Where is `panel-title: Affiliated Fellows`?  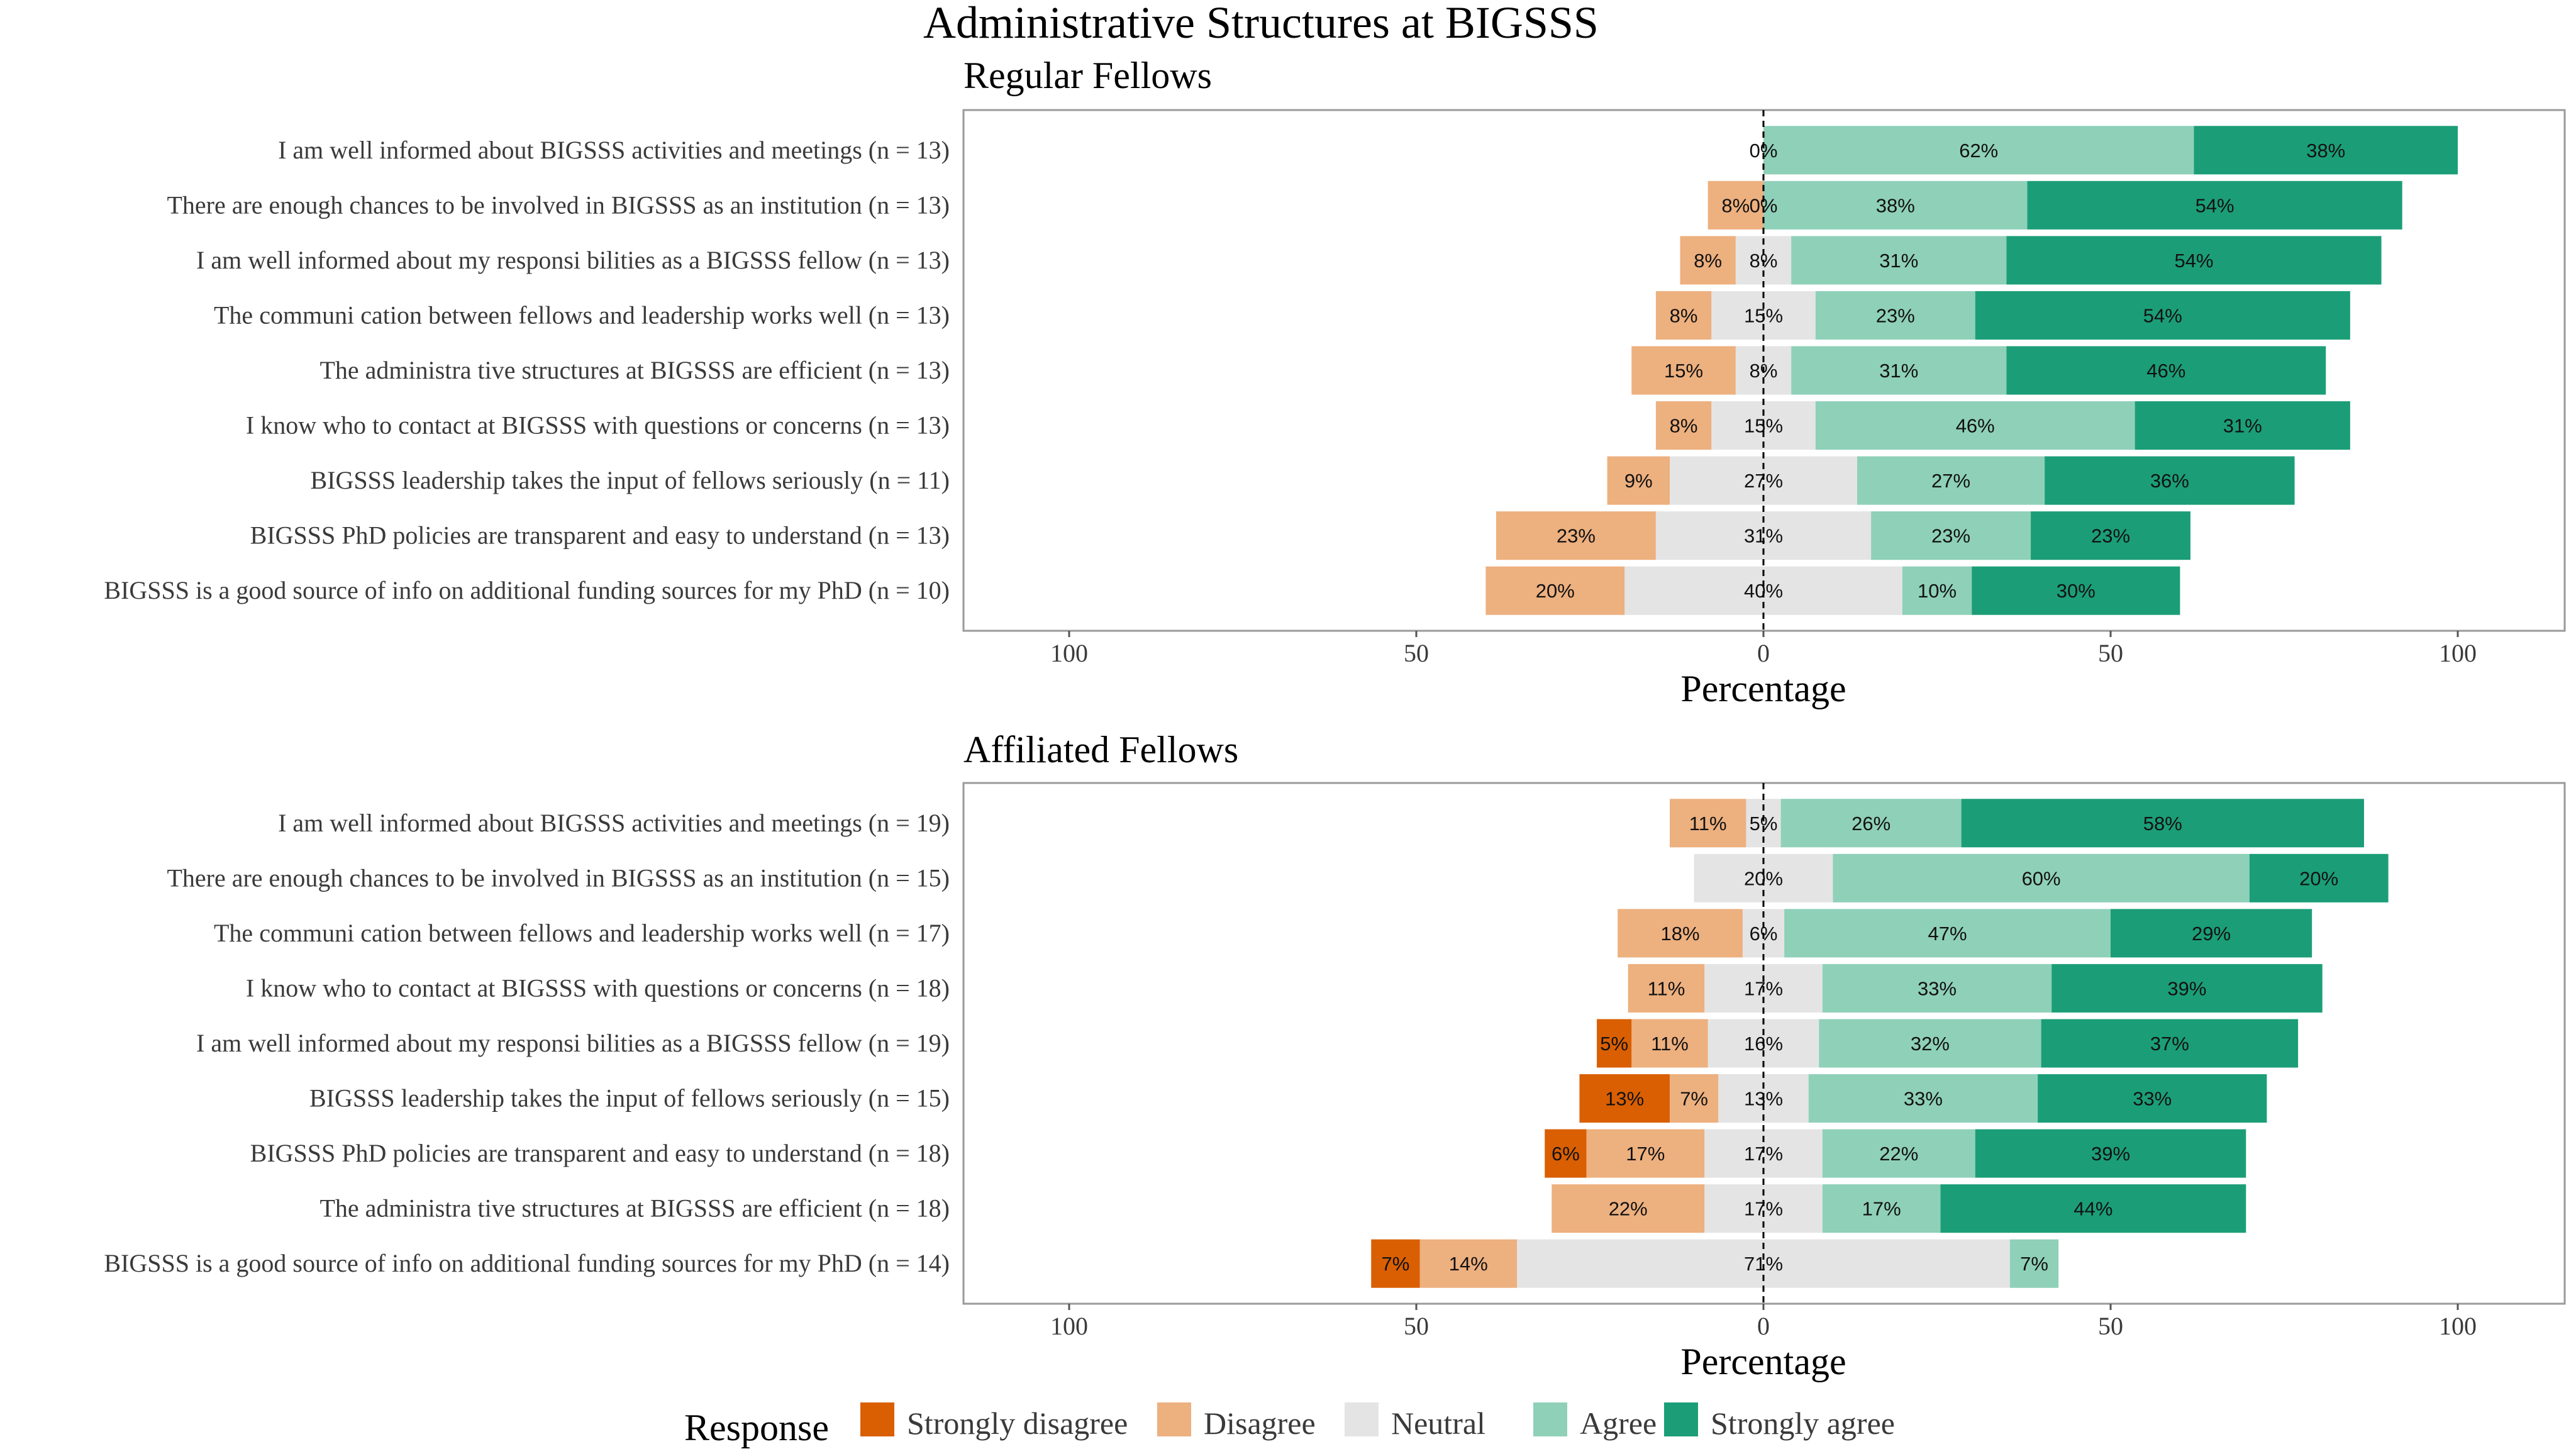
panel-title: Affiliated Fellows is located at coordinates (1100, 749).